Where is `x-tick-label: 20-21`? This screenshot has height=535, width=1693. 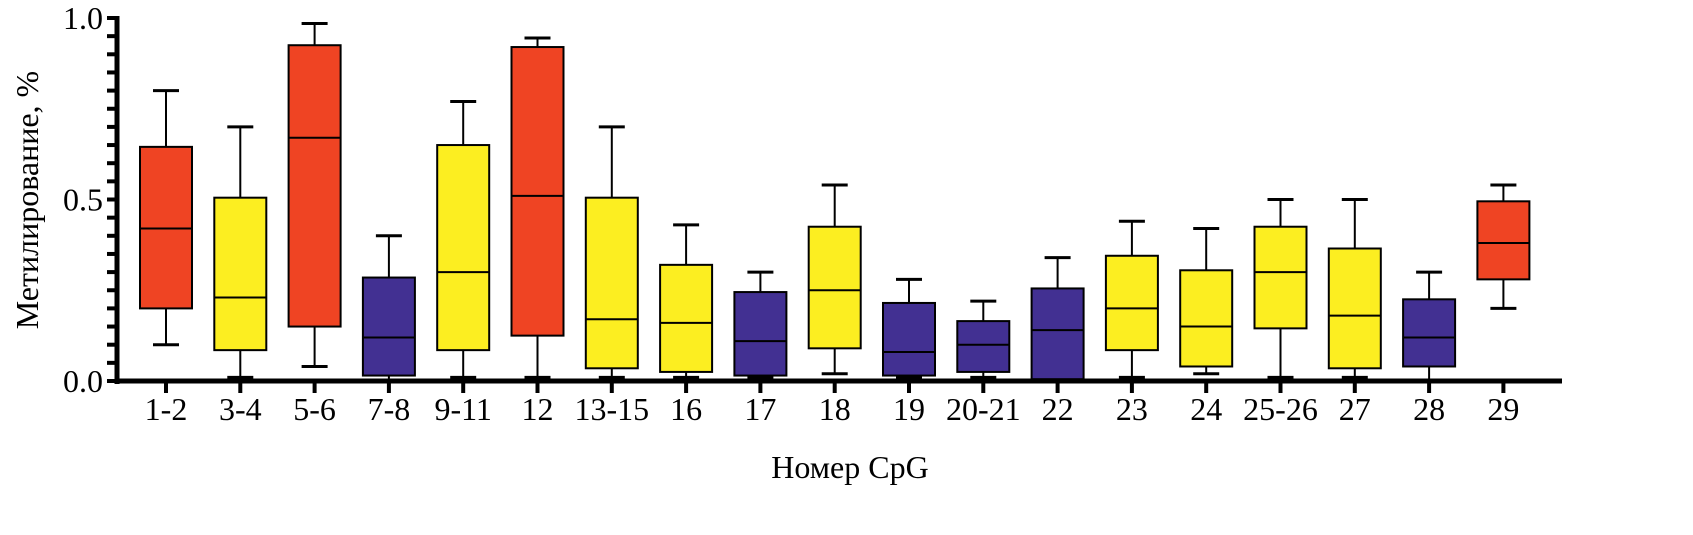 x-tick-label: 20-21 is located at coordinates (983, 409).